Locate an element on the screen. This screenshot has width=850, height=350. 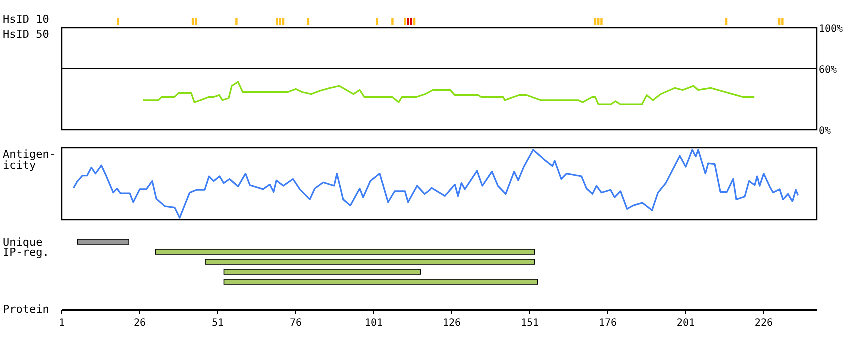
y-tick-label: 100% is located at coordinates (831, 29).